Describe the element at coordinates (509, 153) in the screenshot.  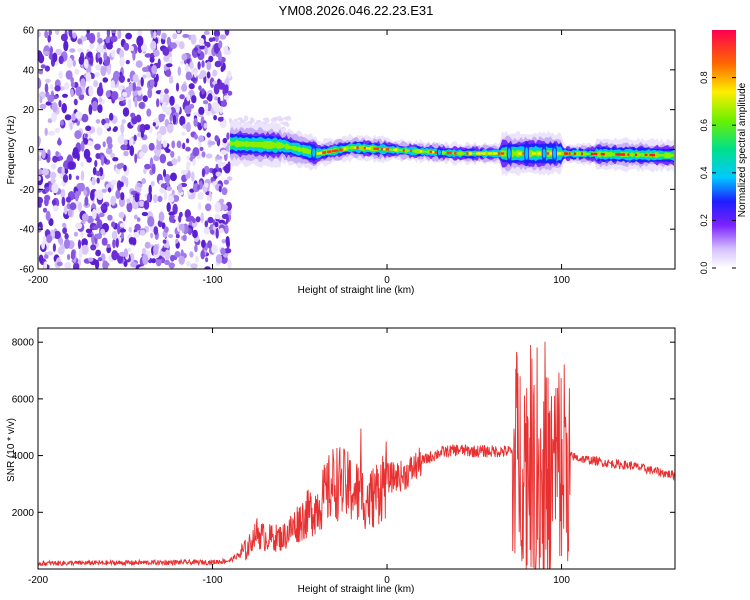
I see `signal-burst` at that location.